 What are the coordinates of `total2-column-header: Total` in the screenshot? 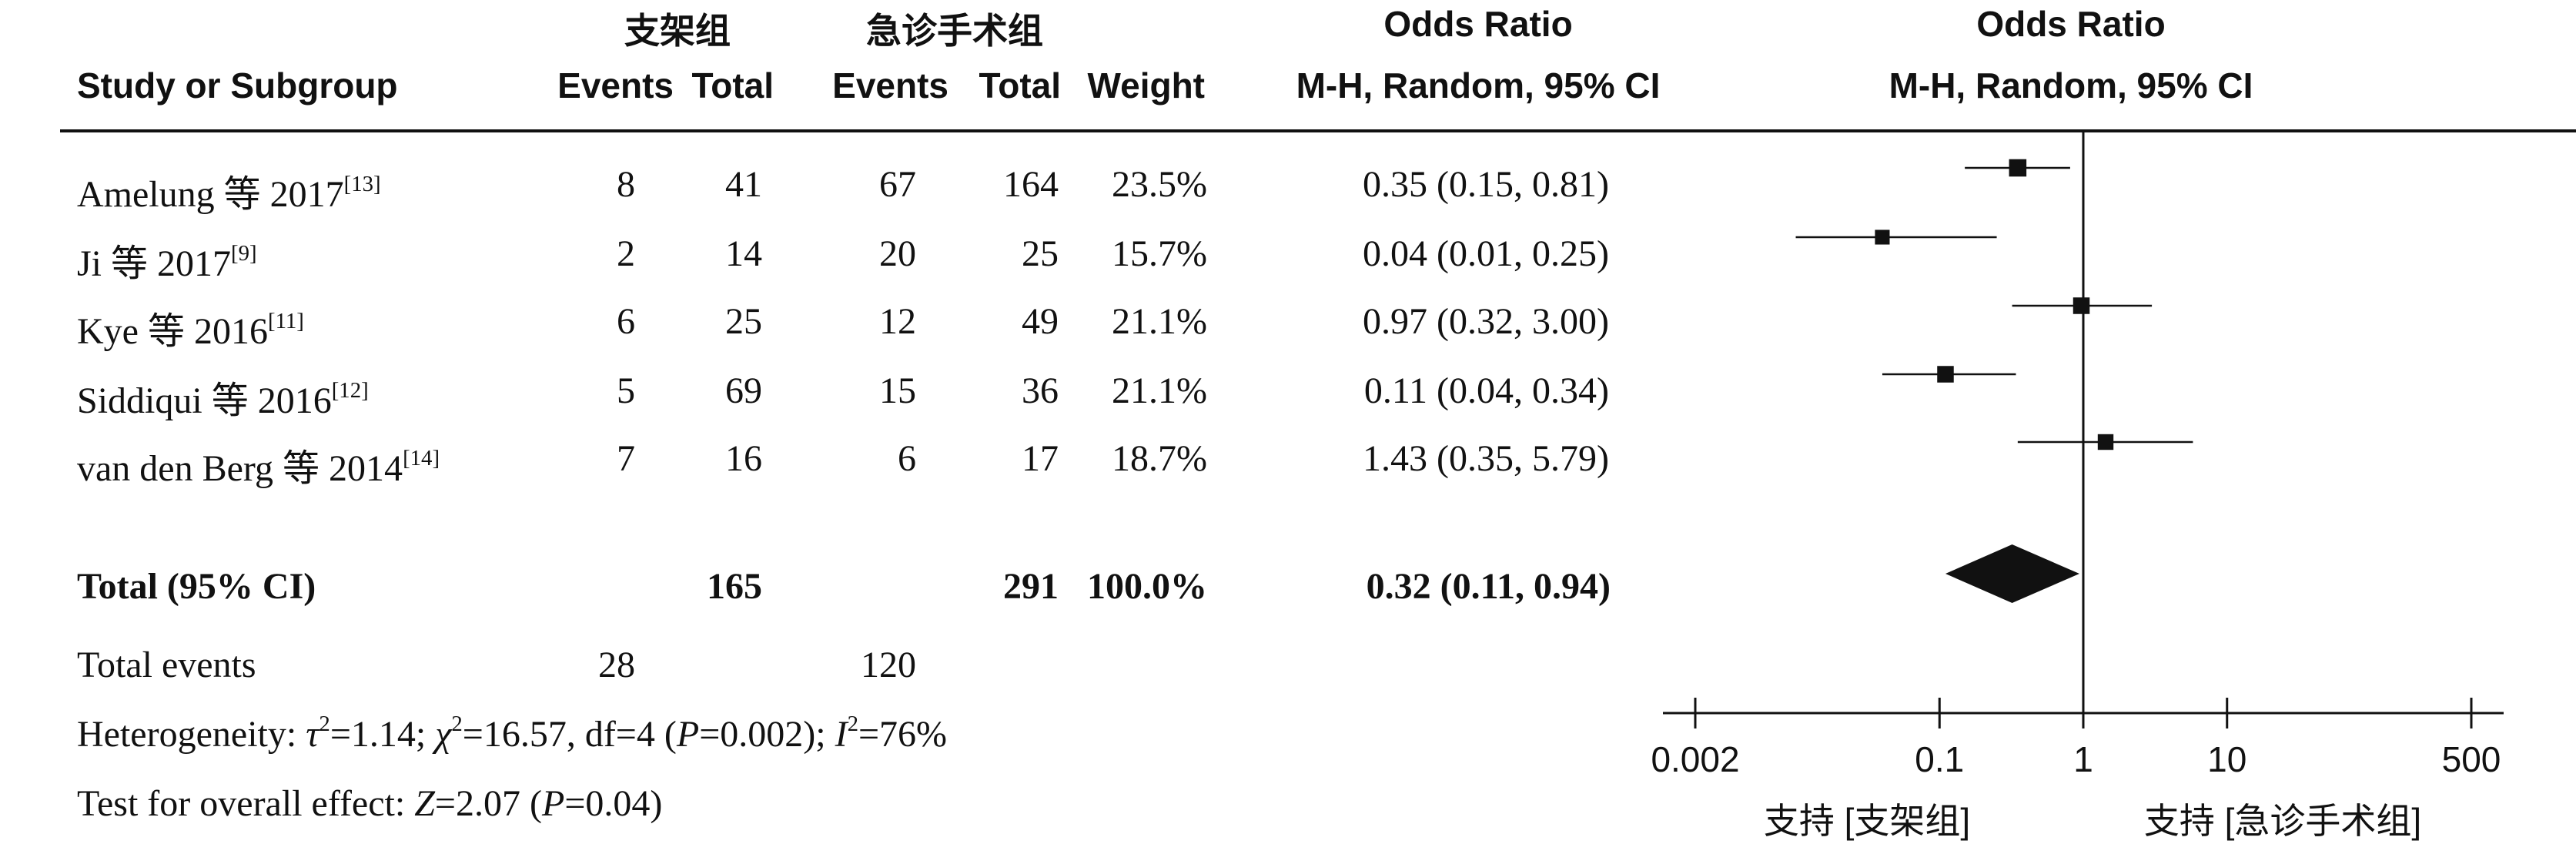 It's located at (1020, 85).